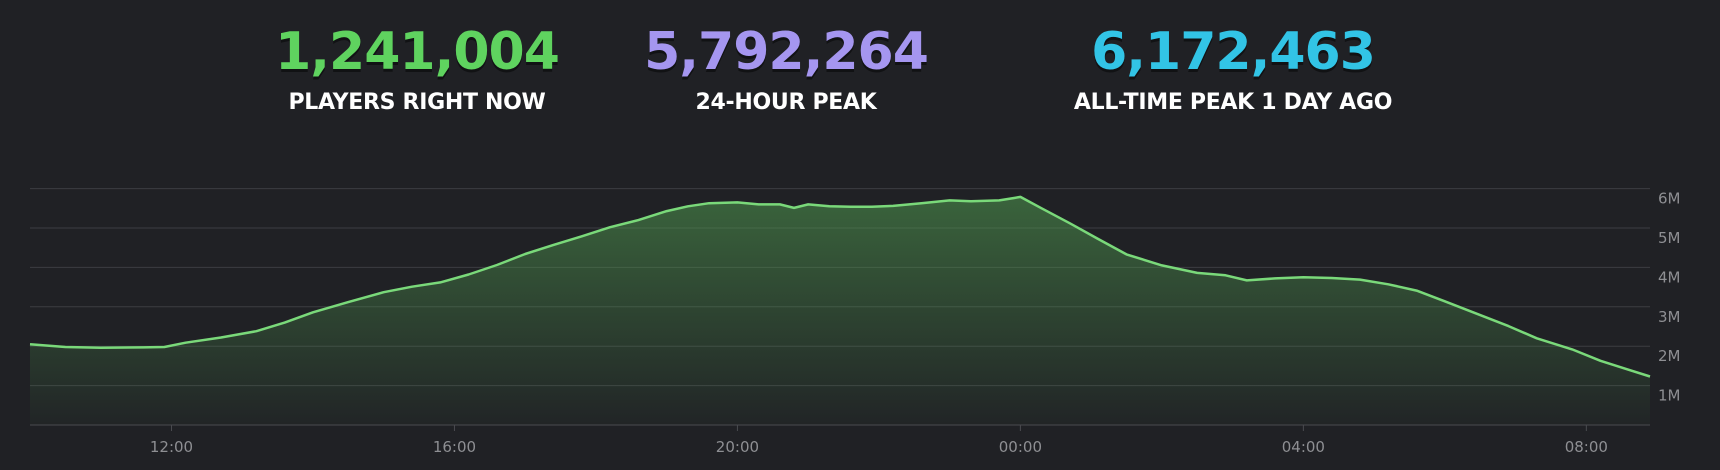 This screenshot has width=1720, height=470. I want to click on y-tick-label: 4M, so click(1669, 277).